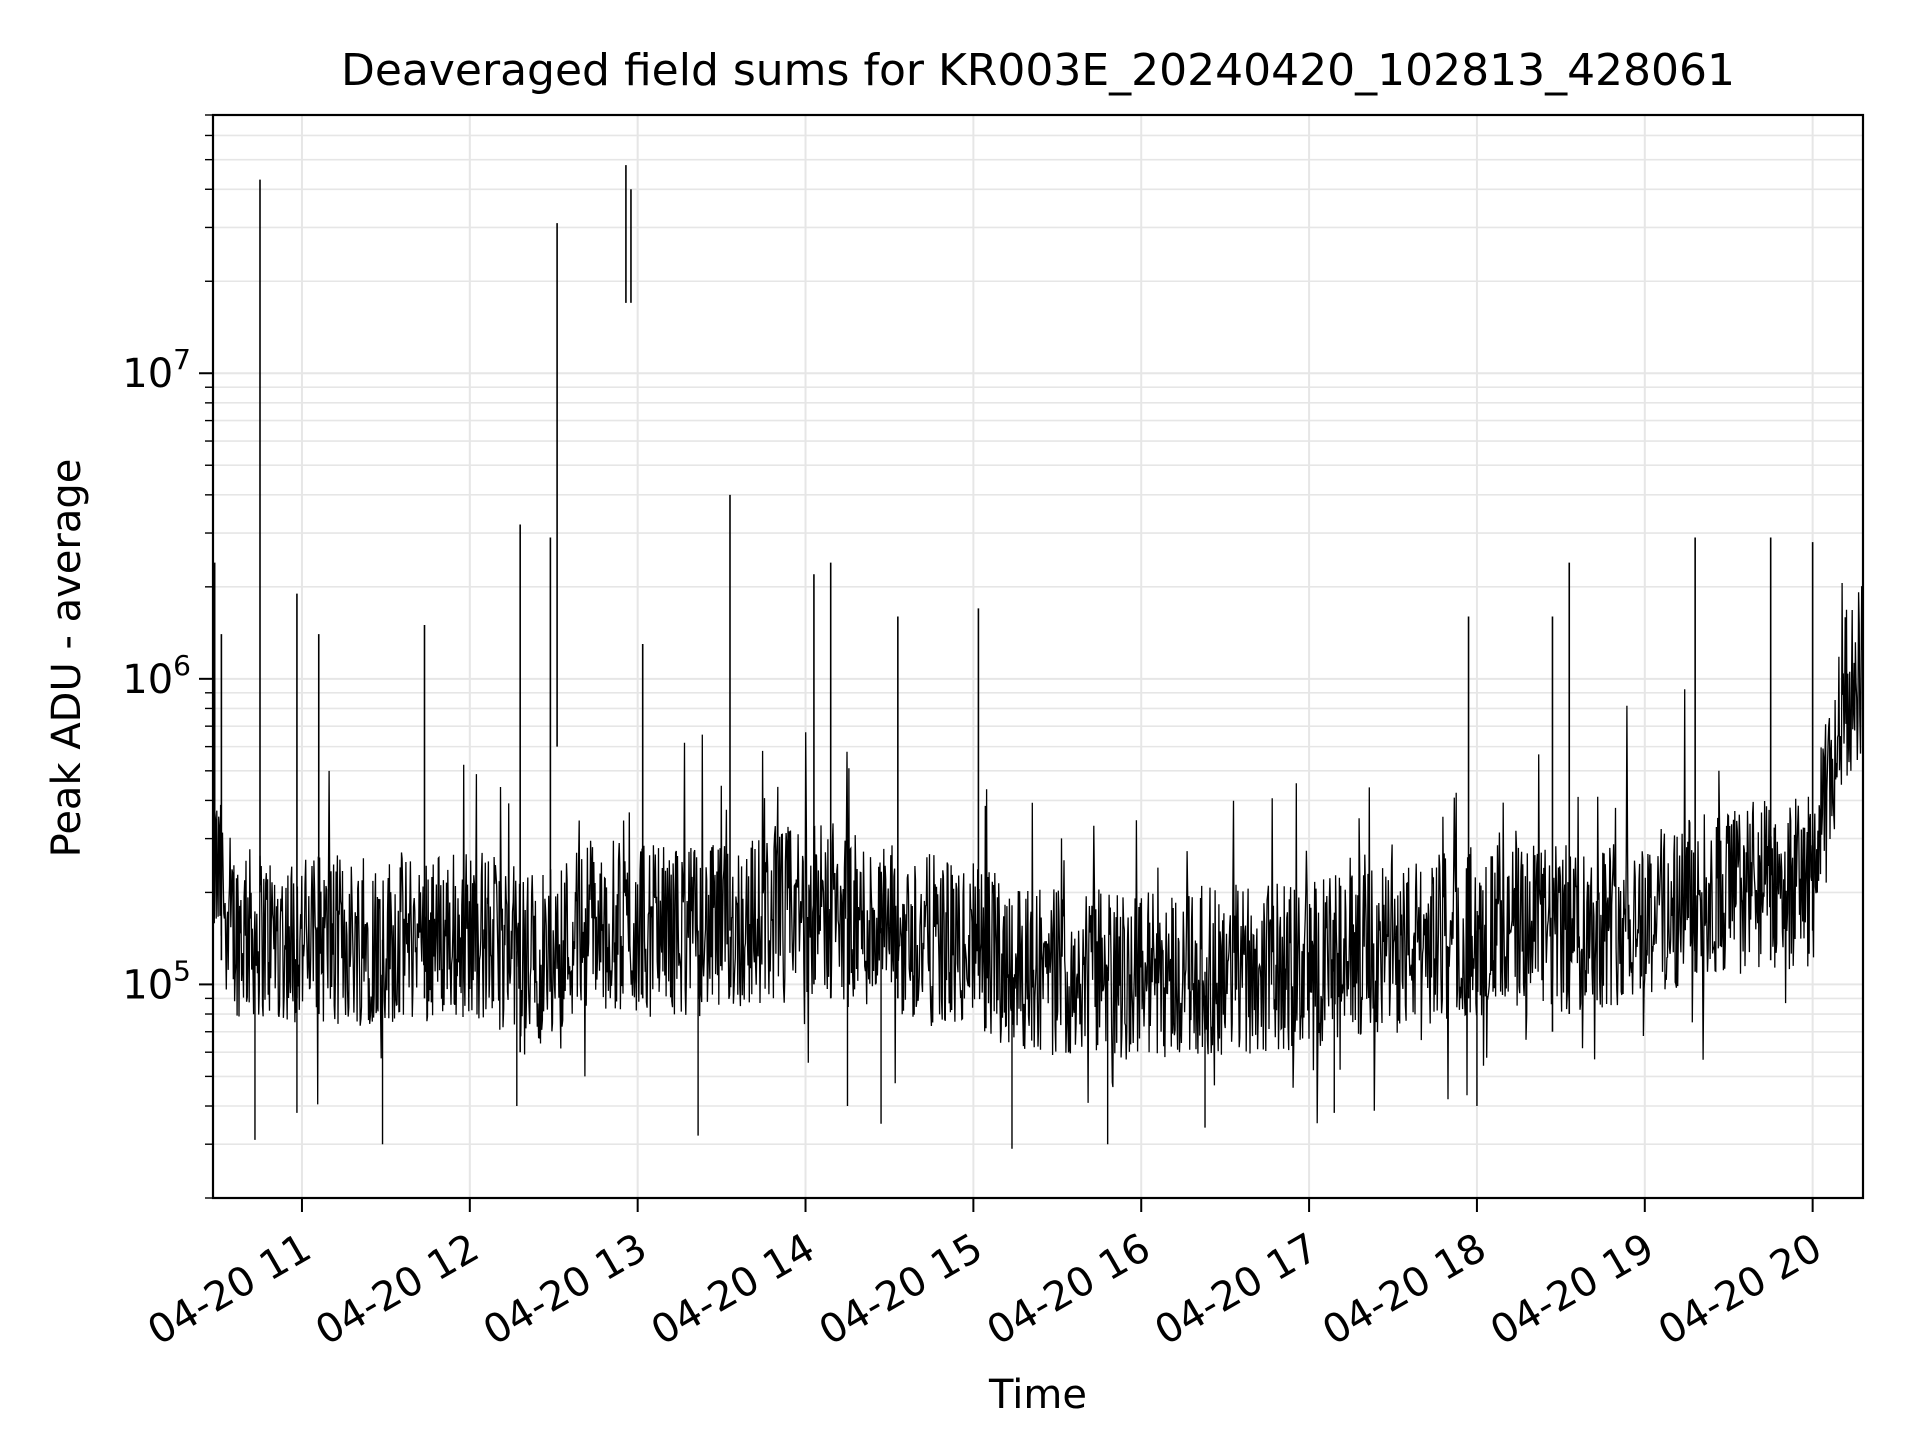 The height and width of the screenshot is (1440, 1920). What do you see at coordinates (156, 981) in the screenshot?
I see `y-tick-label: 10⁵` at bounding box center [156, 981].